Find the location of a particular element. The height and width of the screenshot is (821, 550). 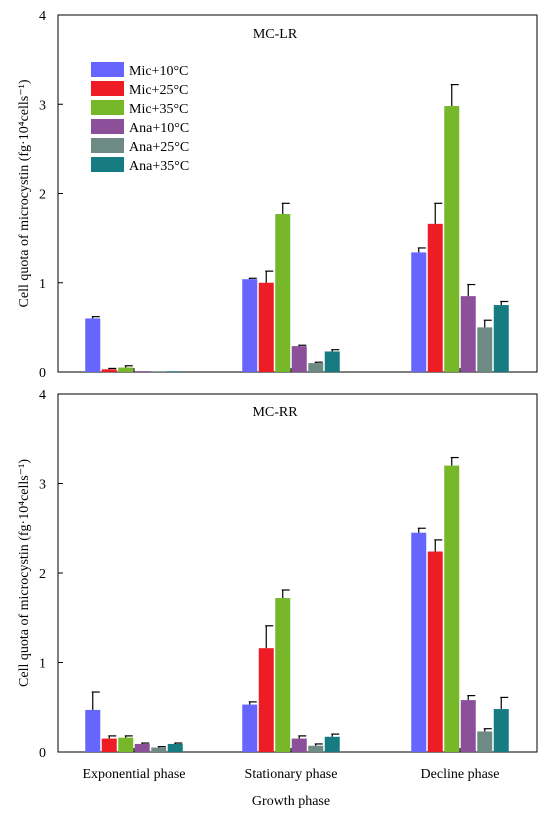

legend-label: Mic+35°C is located at coordinates (158, 109).